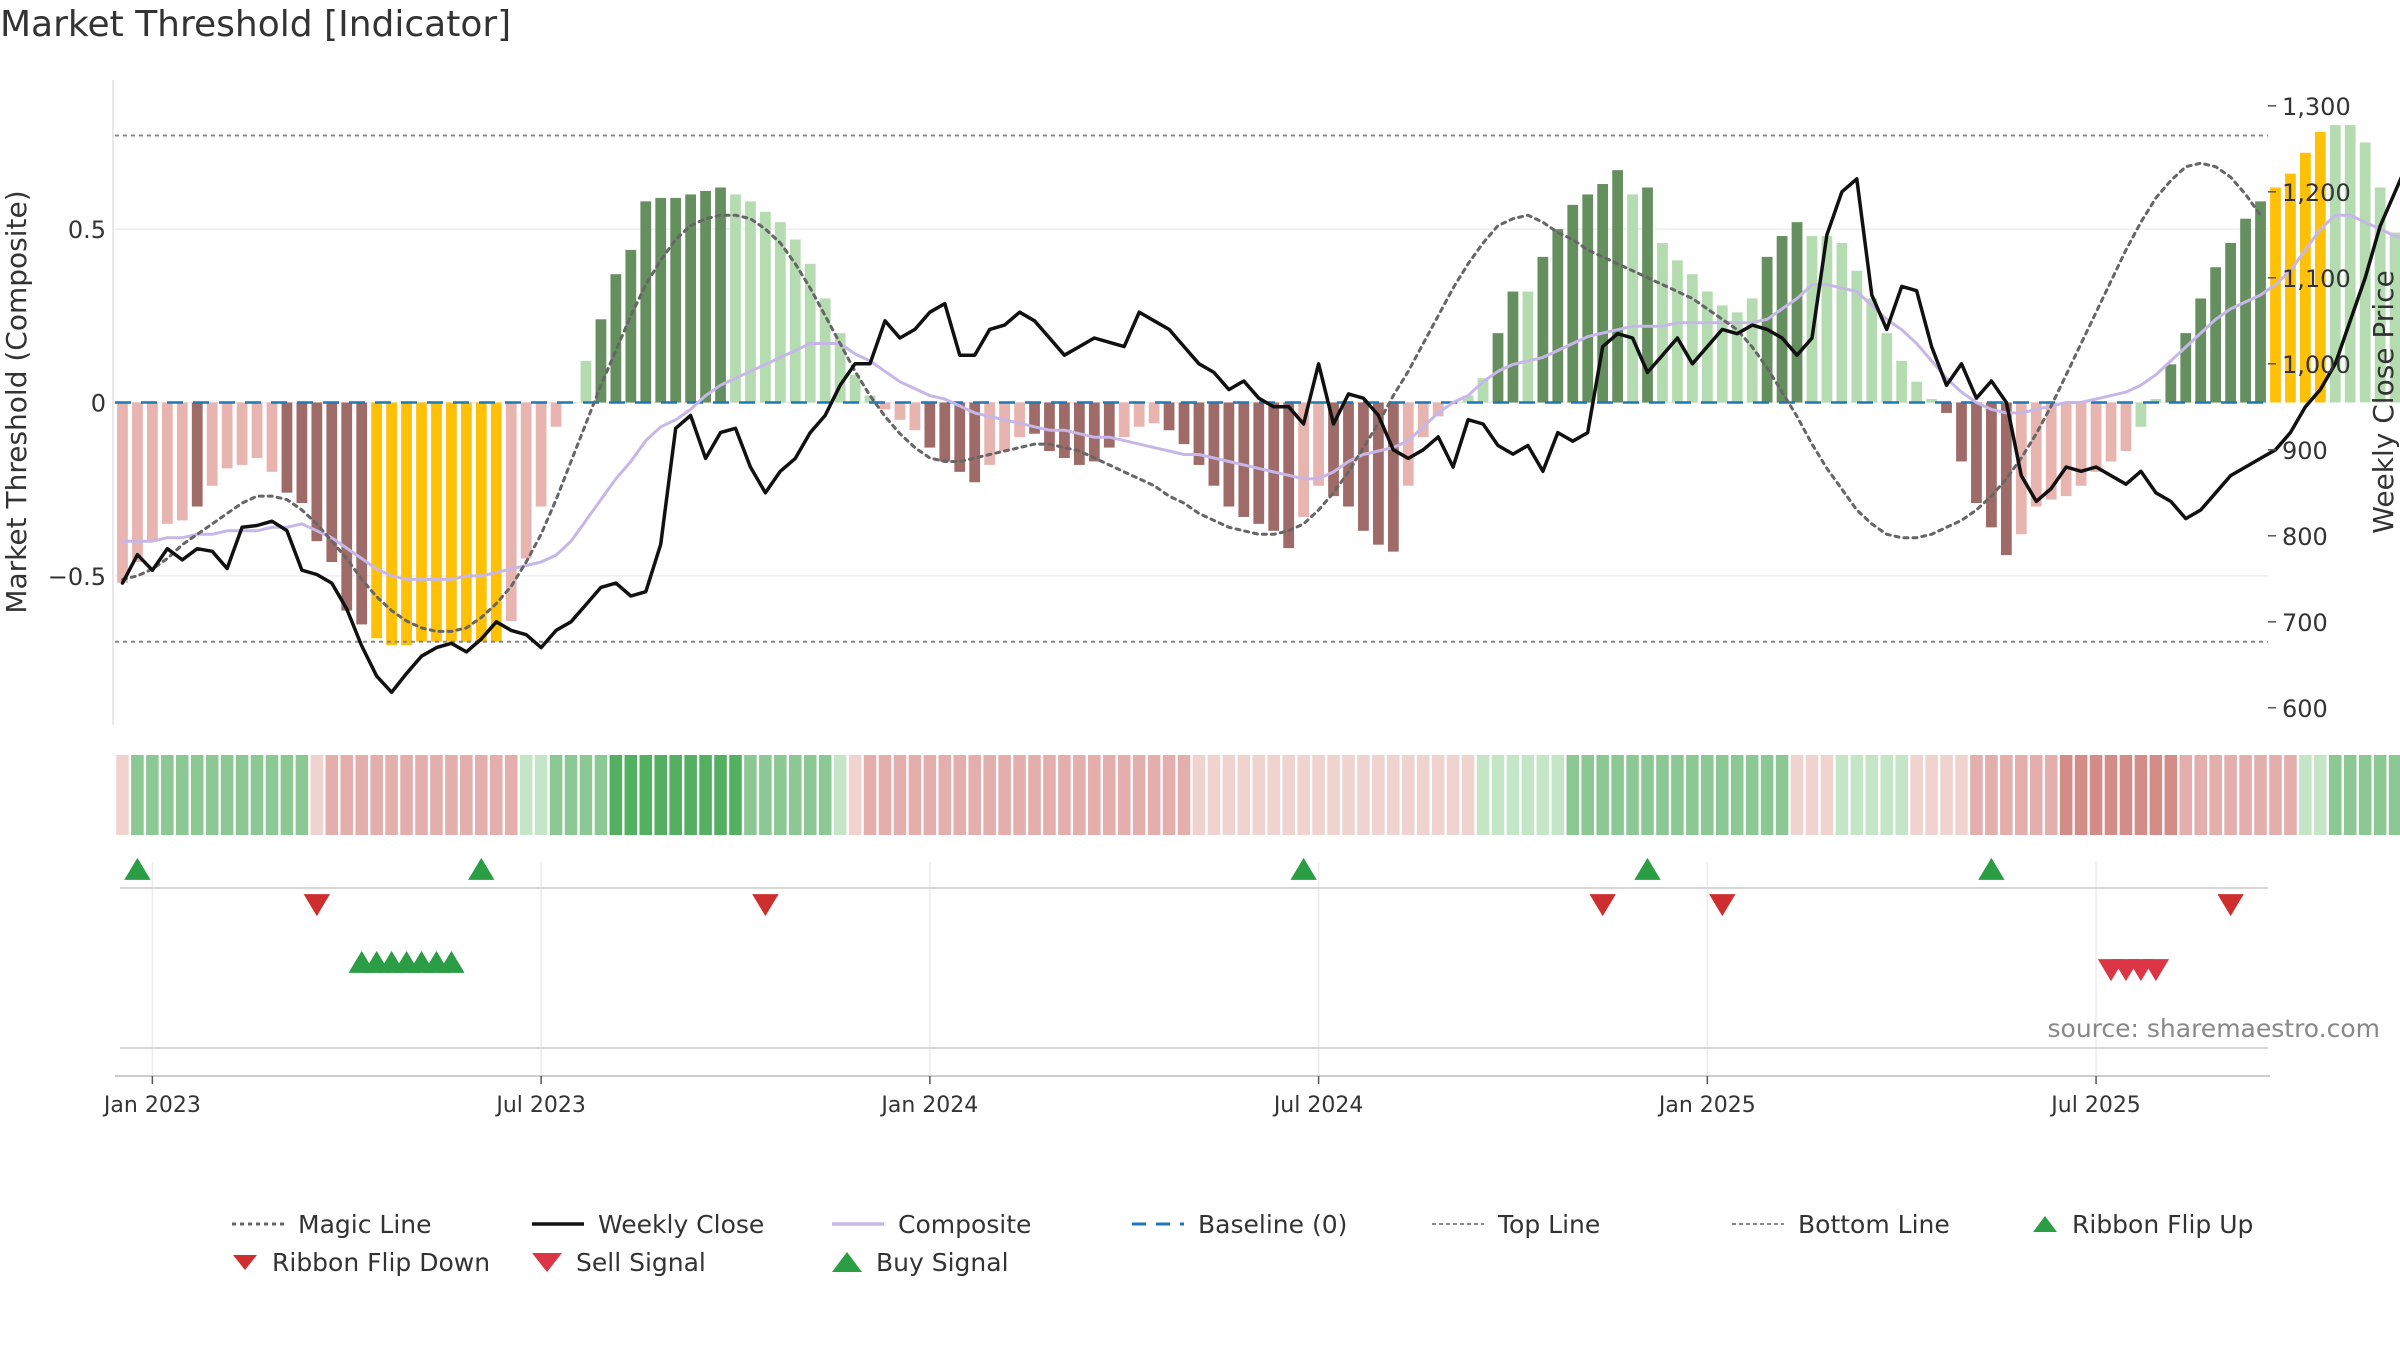 The image size is (2400, 1350). Describe the element at coordinates (765, 905) in the screenshot. I see `ribbon-flip-down-marker` at that location.